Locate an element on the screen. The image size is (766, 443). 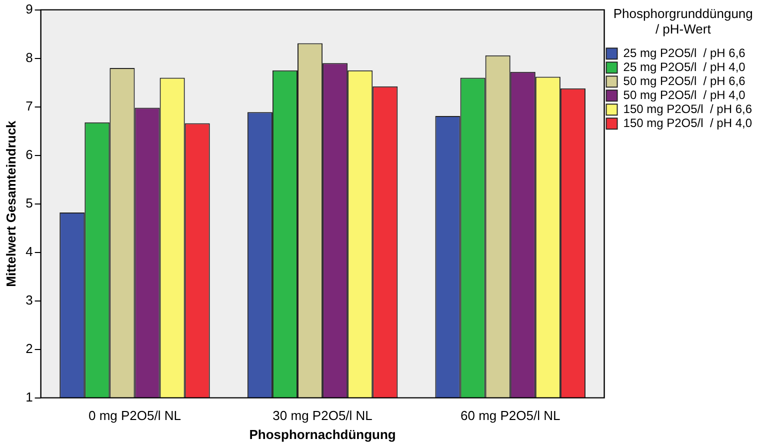
y-axis-title: Mittelwert Gesamteindruck is located at coordinates (10, 203).